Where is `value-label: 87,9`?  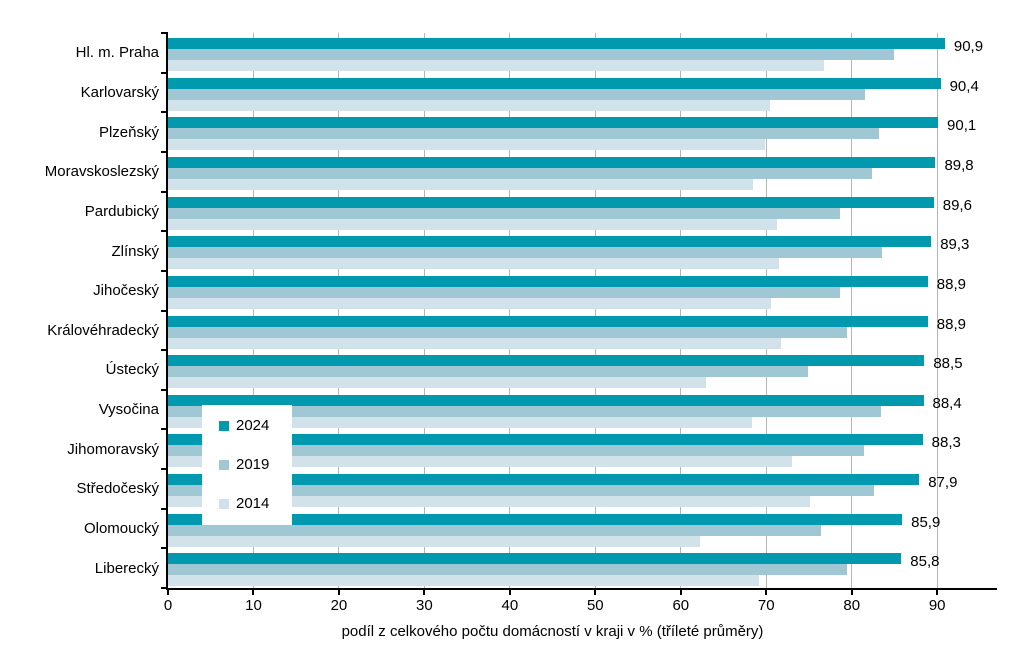 value-label: 87,9 is located at coordinates (943, 483).